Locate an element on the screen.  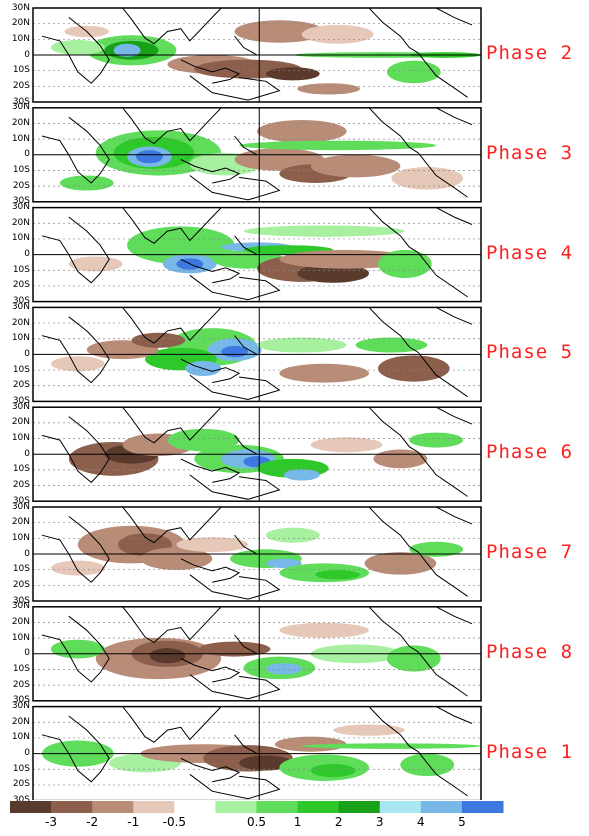
colorbar-tick-label: -1 is located at coordinates (133, 822).